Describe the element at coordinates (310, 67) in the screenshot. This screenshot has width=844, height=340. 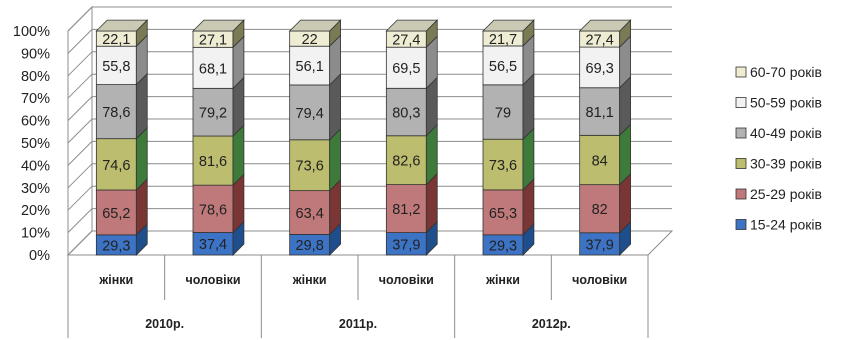
I see `data-label: 56,1` at that location.